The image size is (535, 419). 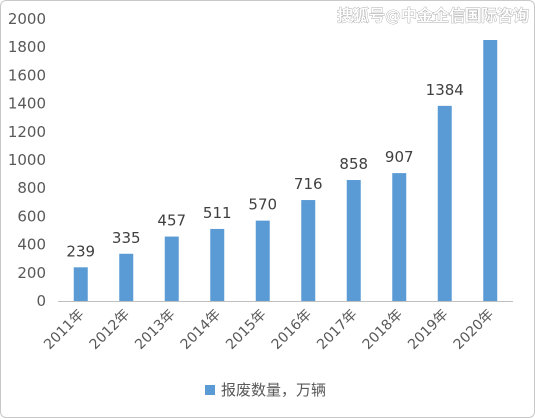 What do you see at coordinates (27, 132) in the screenshot?
I see `y-tick-label: 1200` at bounding box center [27, 132].